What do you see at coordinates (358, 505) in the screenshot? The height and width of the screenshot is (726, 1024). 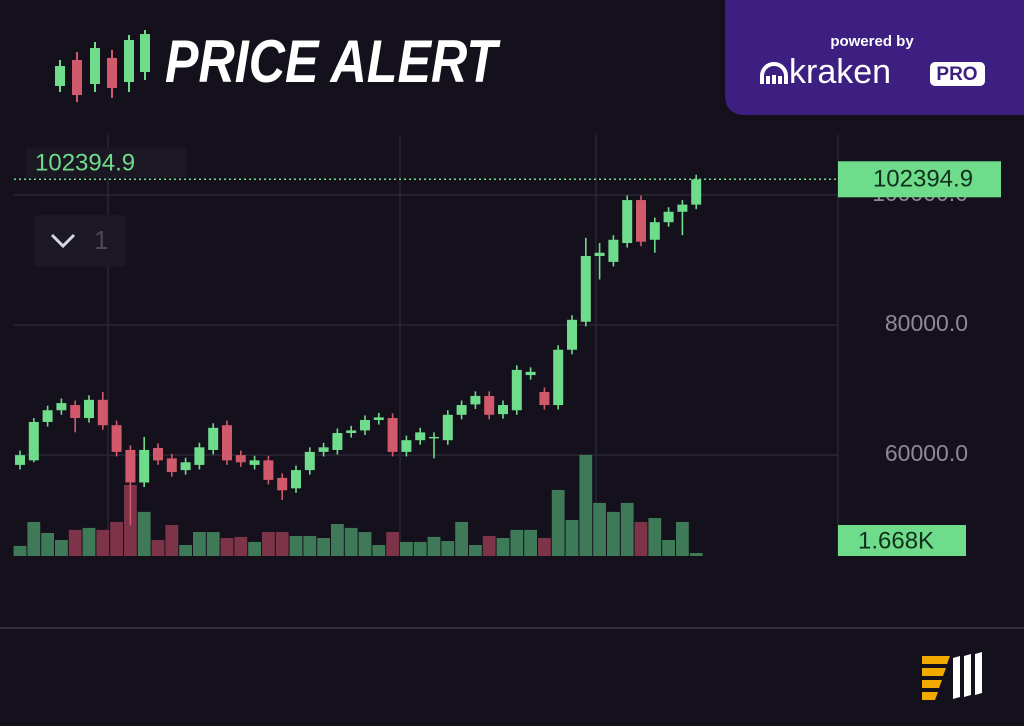 I see `volume-bars` at bounding box center [358, 505].